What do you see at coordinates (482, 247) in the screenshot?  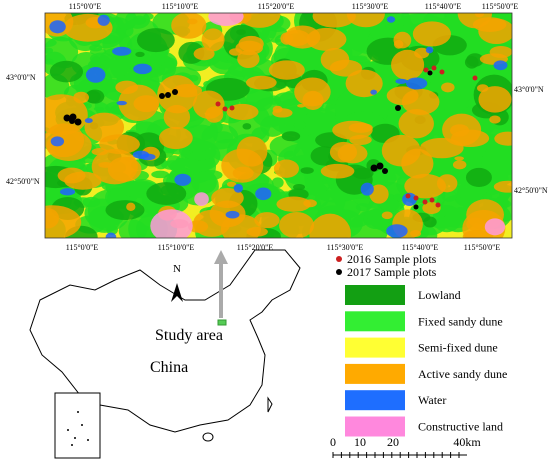 I see `bottom-tick-label: 115°50'0"E` at bounding box center [482, 247].